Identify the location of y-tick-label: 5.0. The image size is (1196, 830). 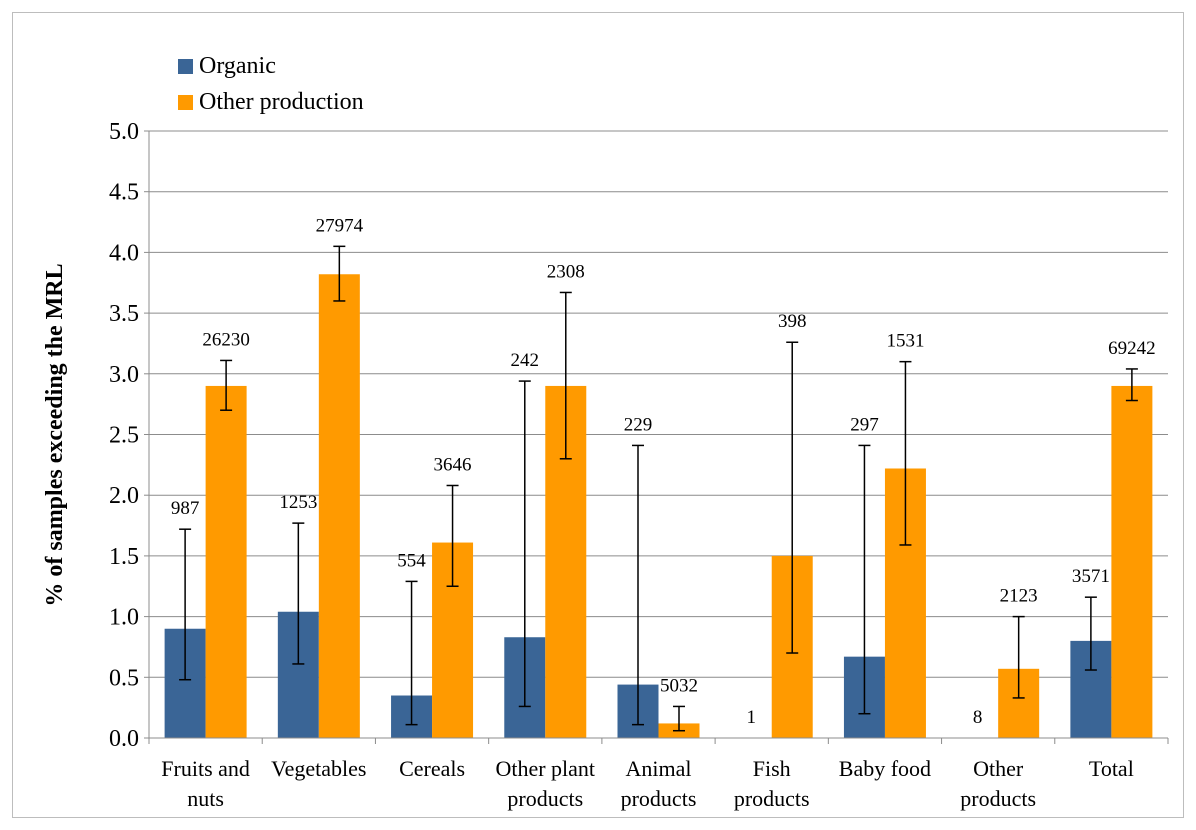
(124, 132).